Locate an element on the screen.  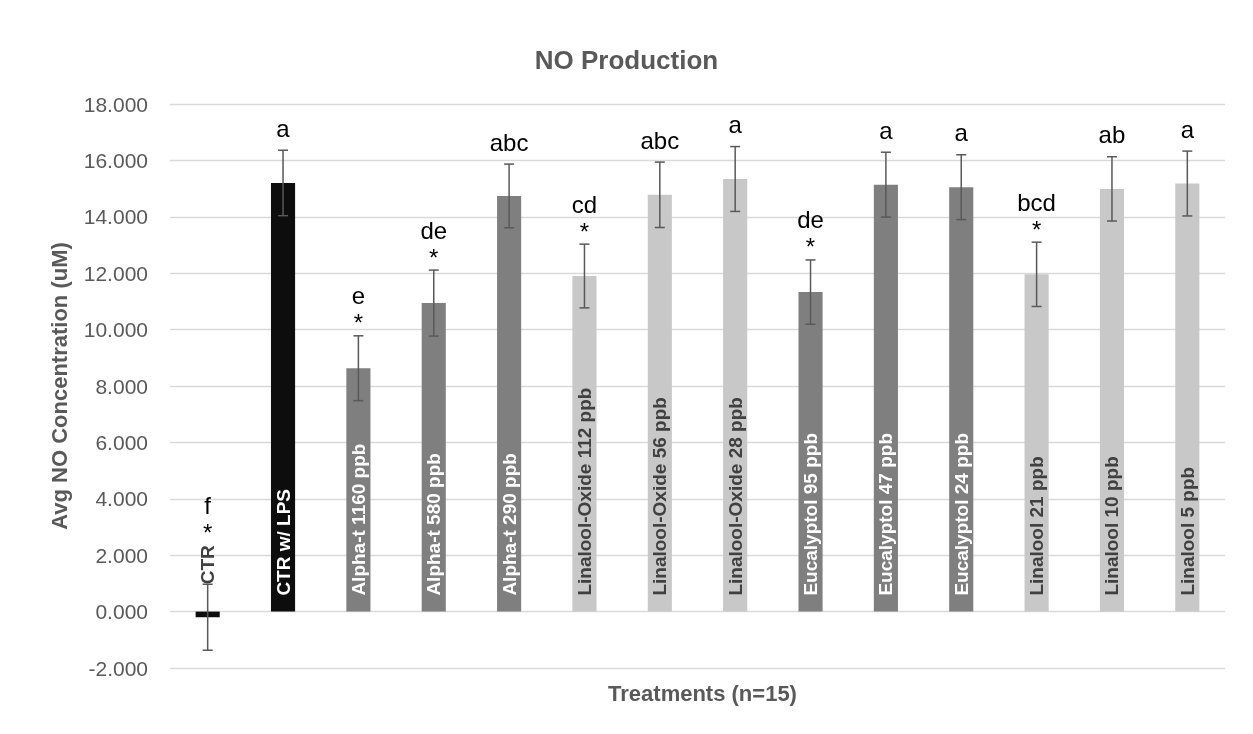
x-tick-label: Alpha-t 1160 ppb is located at coordinates (358, 519).